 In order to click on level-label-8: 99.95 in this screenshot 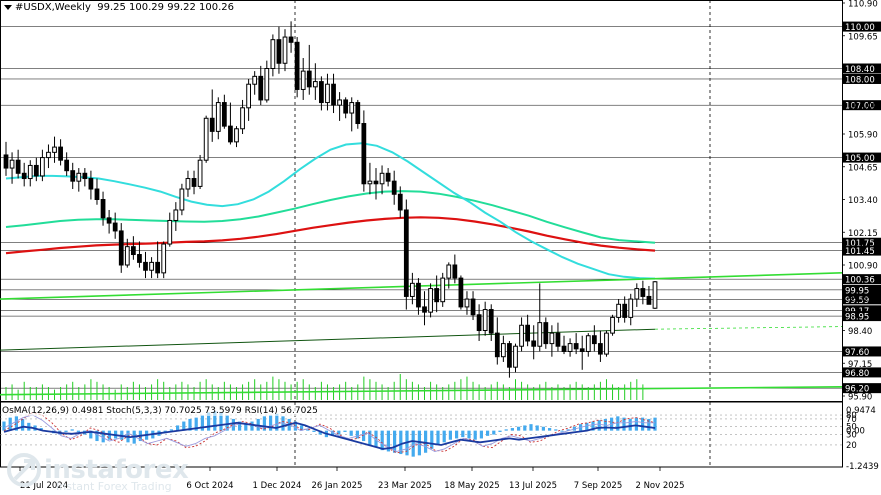, I will do `click(857, 291)`.